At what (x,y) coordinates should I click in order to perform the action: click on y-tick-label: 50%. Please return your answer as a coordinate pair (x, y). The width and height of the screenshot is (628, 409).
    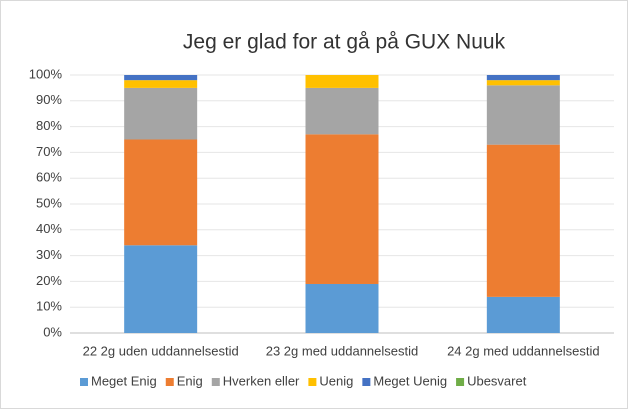
    Looking at the image, I should click on (49, 202).